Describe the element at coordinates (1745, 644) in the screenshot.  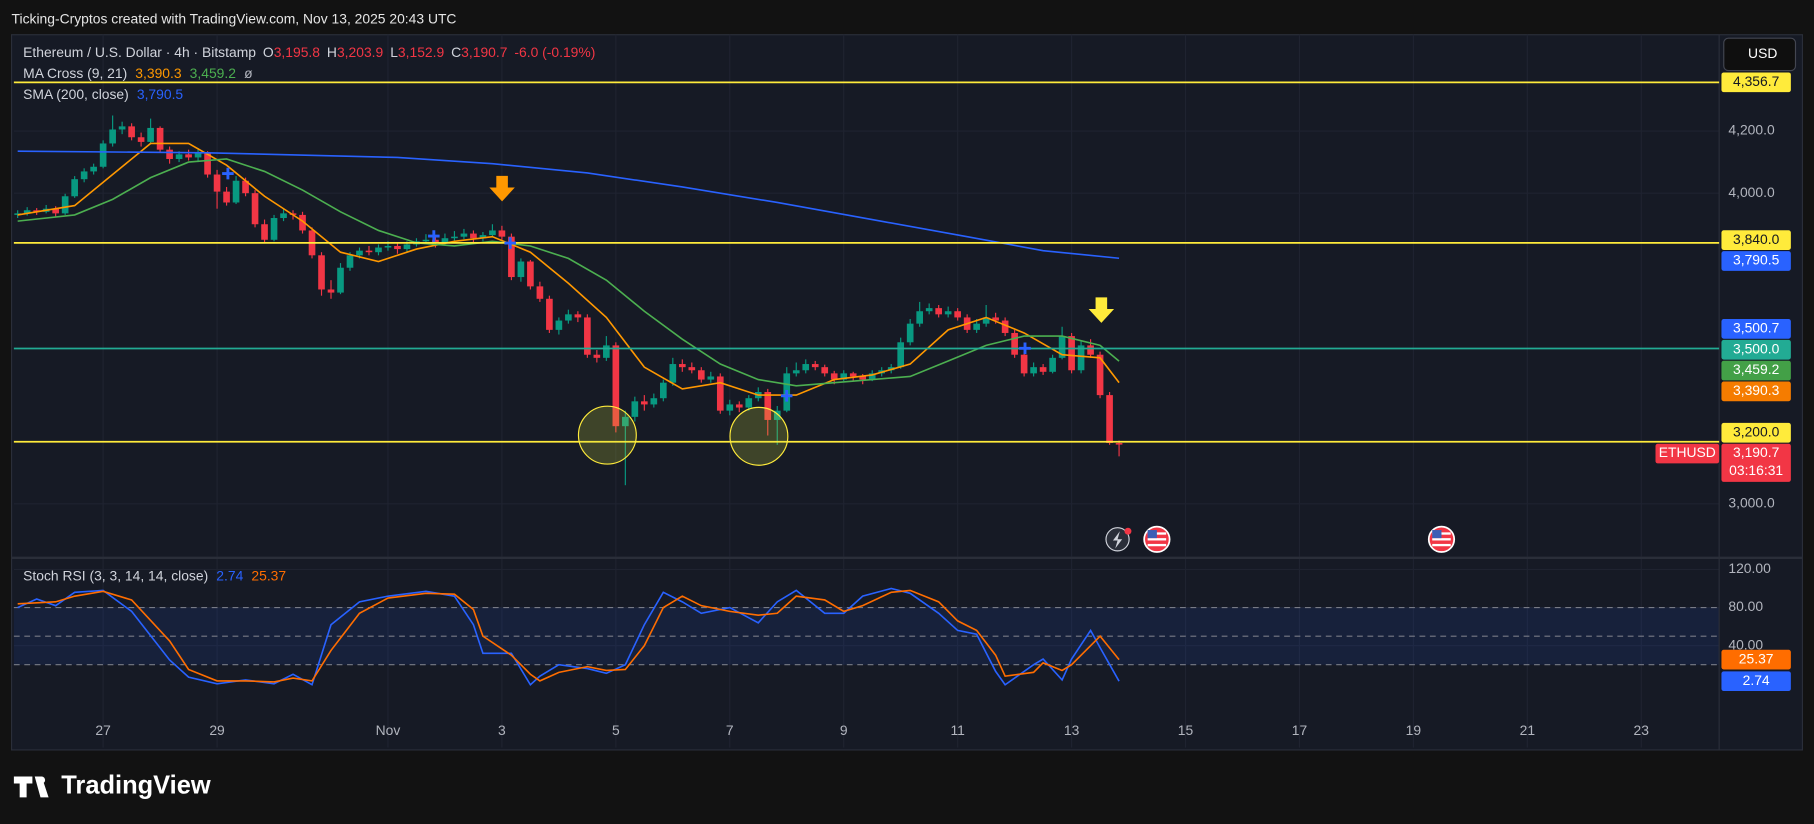
I see `y-tick-label: 40.00` at that location.